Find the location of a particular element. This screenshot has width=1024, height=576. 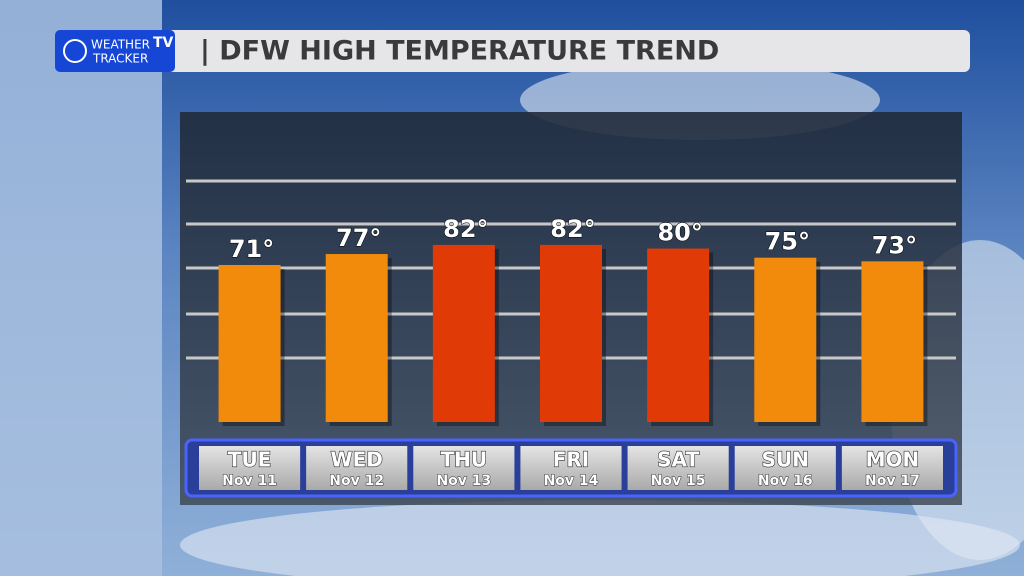

value-label: 71° is located at coordinates (251, 249).